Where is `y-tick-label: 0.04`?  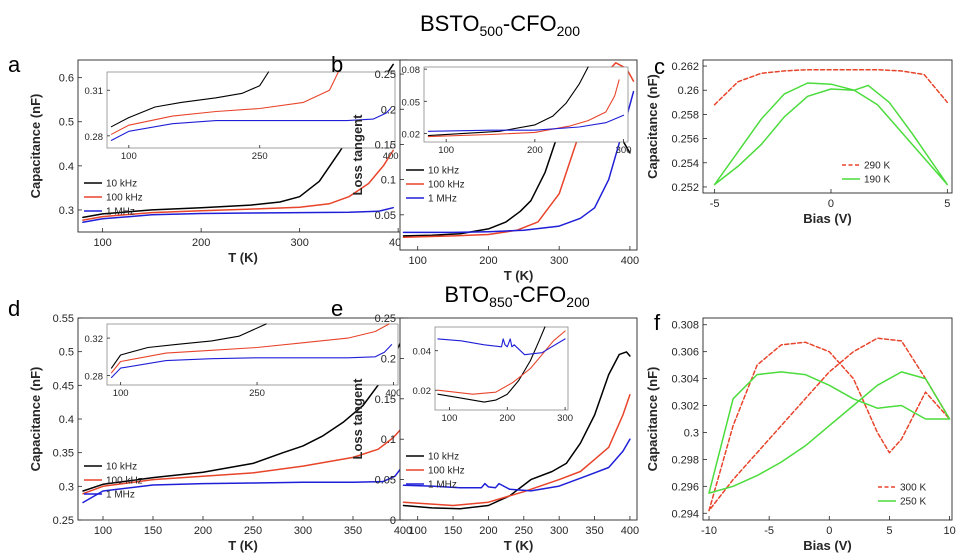 y-tick-label: 0.04 is located at coordinates (422, 352).